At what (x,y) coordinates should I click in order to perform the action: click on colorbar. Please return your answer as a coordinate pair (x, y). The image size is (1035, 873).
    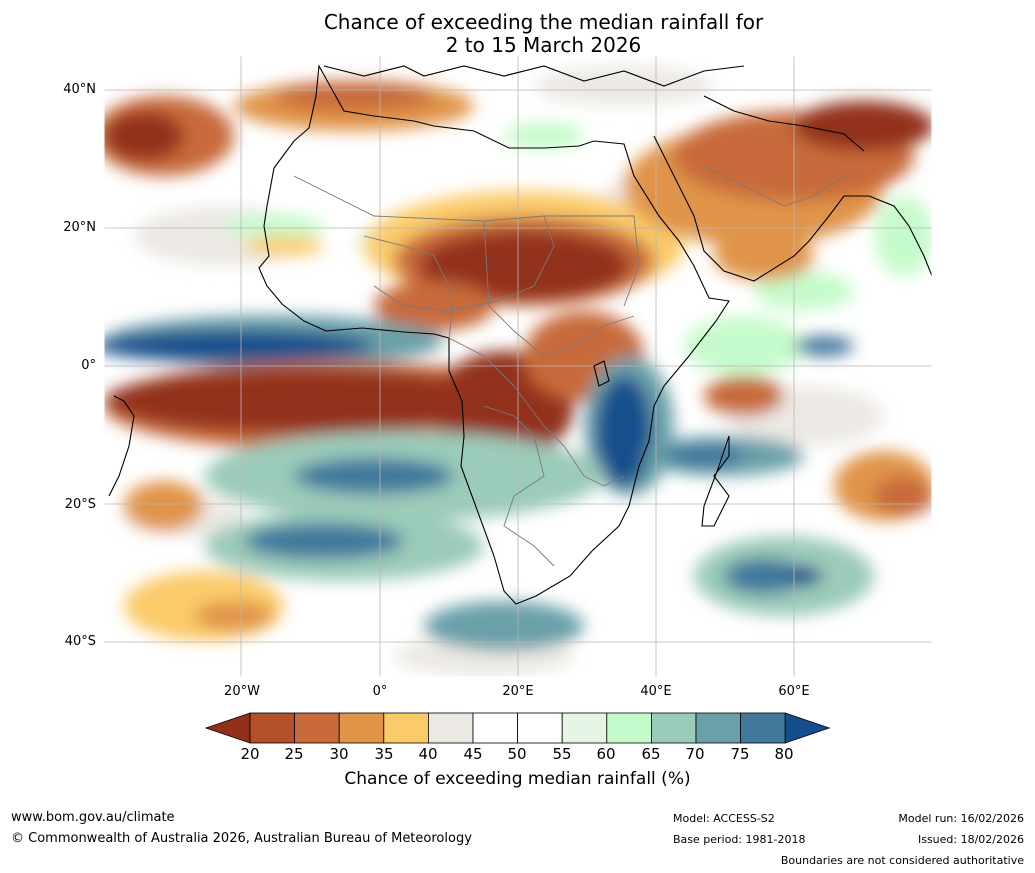
    Looking at the image, I should click on (518, 728).